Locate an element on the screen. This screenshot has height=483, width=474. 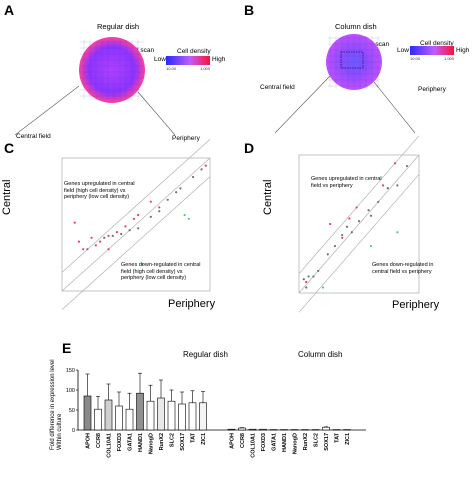
y-tick-label: 150 is located at coordinates (70, 371).